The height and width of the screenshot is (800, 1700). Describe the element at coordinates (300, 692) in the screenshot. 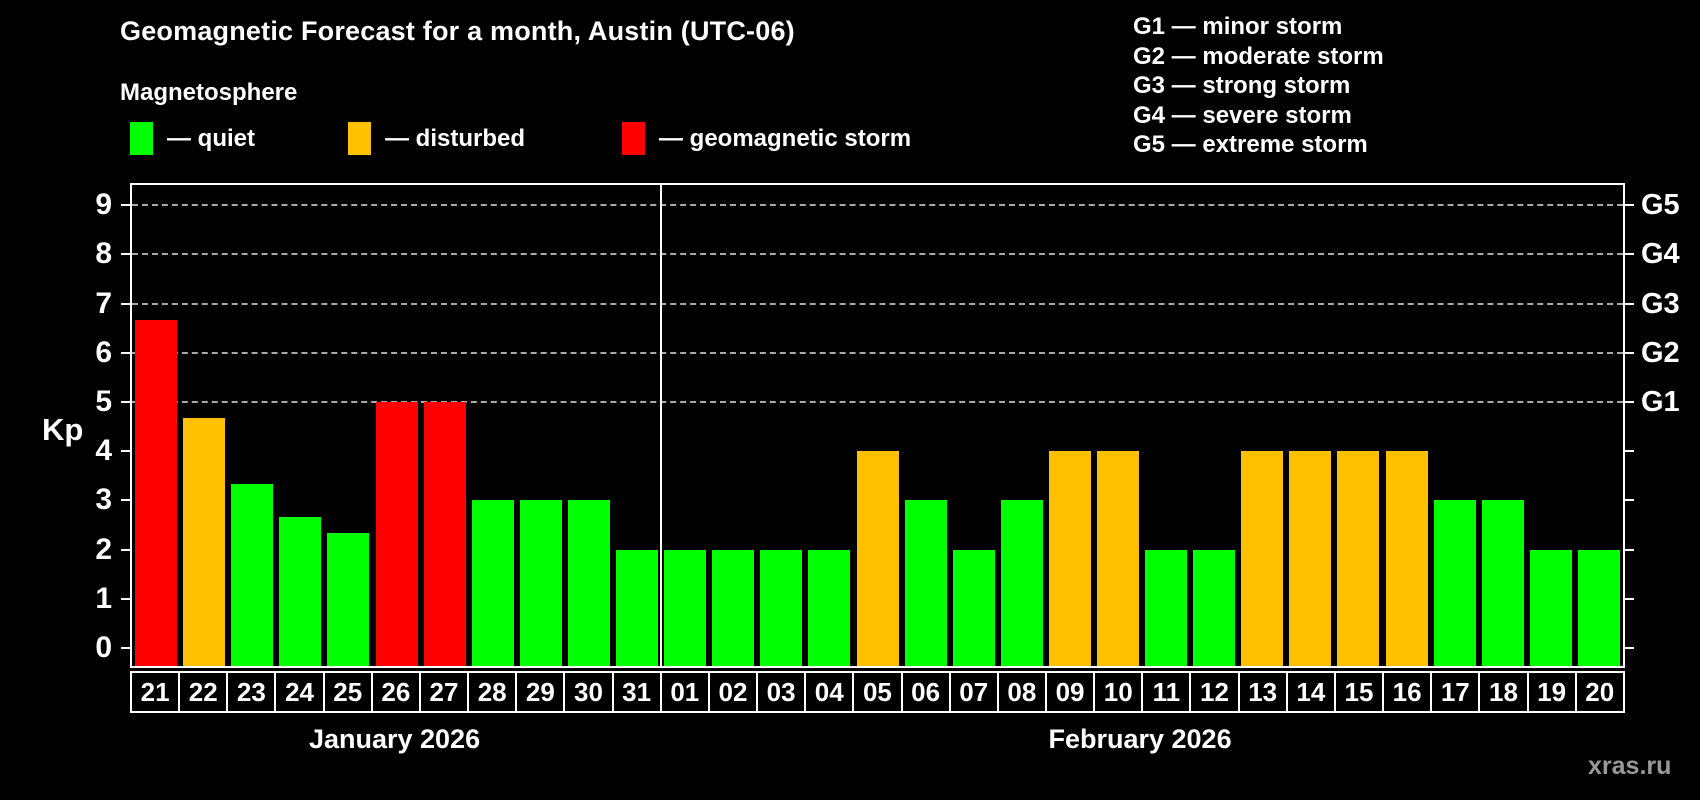

I see `day-label: 24` at that location.